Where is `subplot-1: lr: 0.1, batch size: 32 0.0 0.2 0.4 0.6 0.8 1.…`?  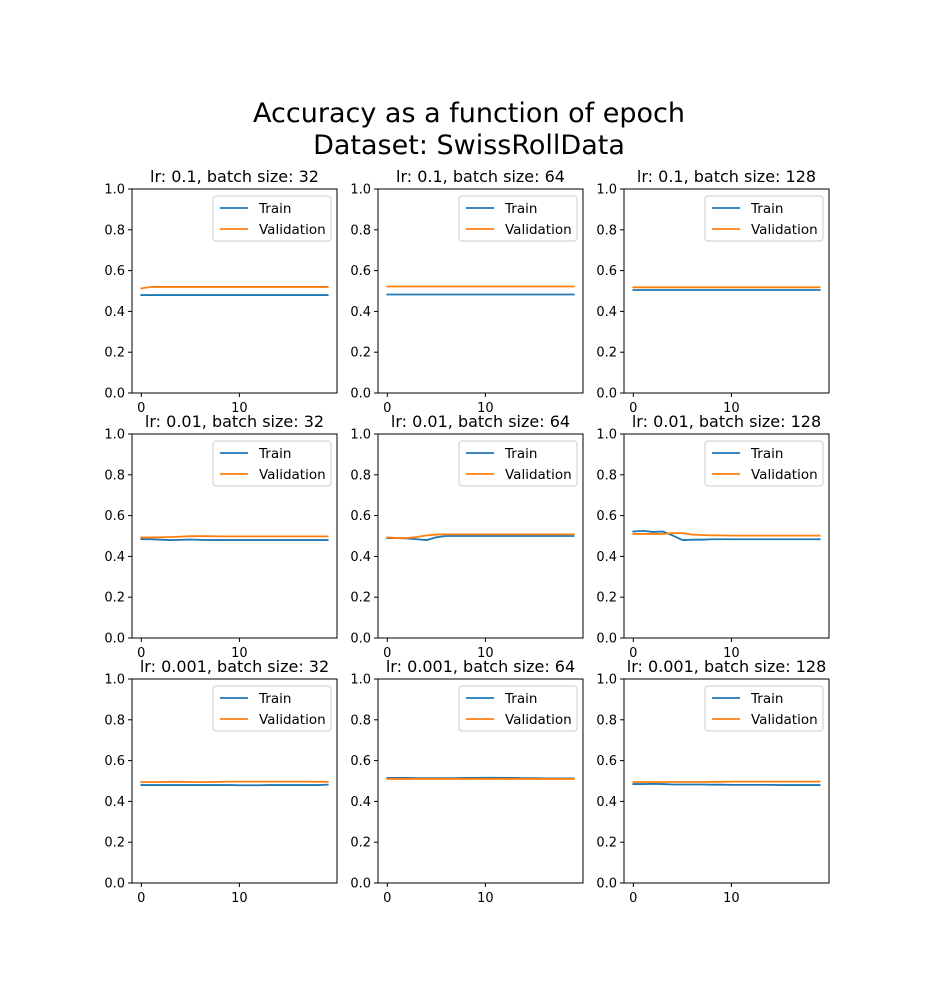
subplot-1: lr: 0.1, batch size: 32 0.0 0.2 0.4 0.6 0.8 1.… is located at coordinates (221, 291).